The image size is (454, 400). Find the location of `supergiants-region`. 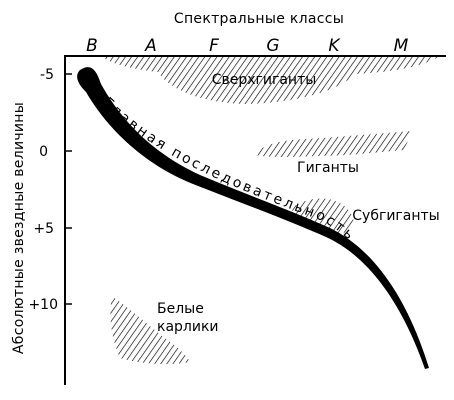

supergiants-region is located at coordinates (270, 80).